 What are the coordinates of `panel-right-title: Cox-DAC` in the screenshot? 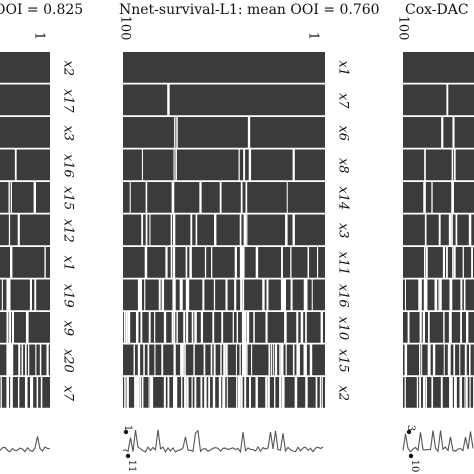 It's located at (437, 10).